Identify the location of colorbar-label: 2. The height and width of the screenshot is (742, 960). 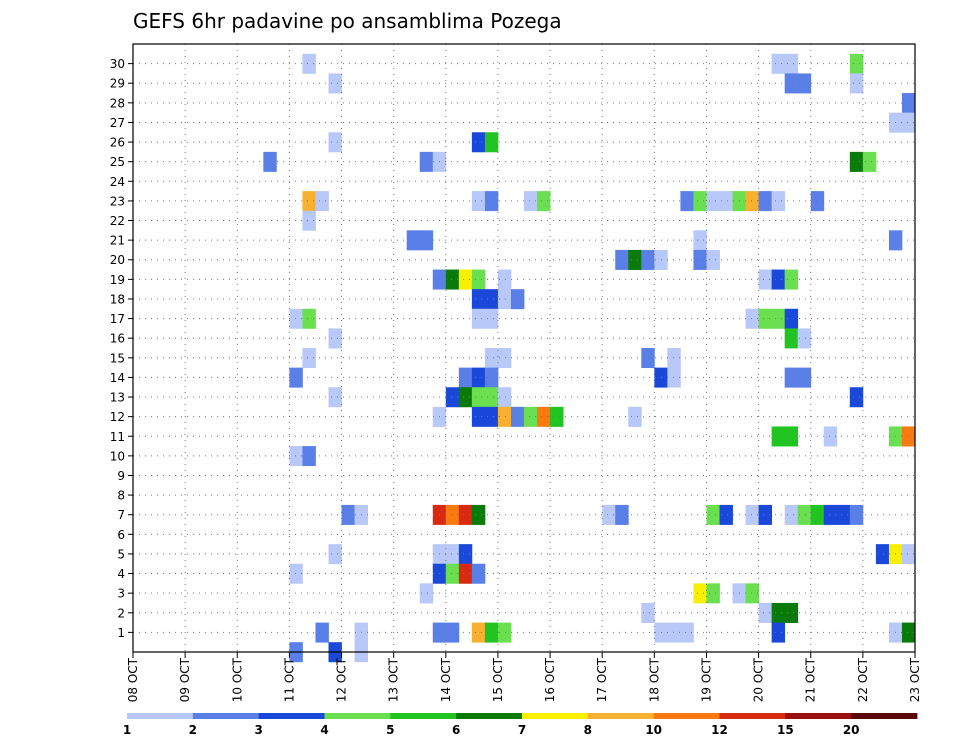
(193, 730).